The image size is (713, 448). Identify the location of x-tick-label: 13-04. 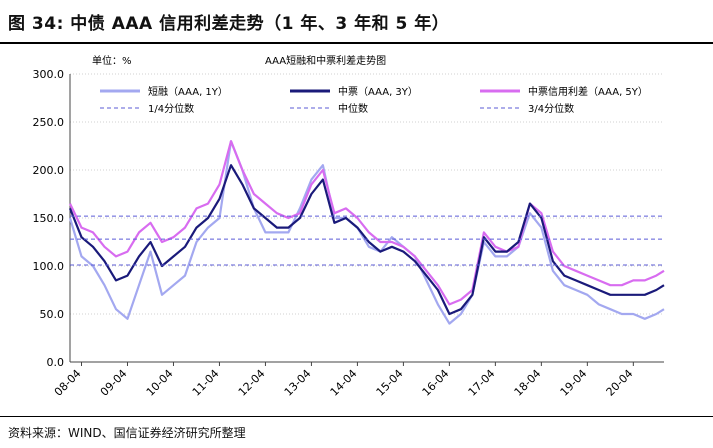
(298, 383).